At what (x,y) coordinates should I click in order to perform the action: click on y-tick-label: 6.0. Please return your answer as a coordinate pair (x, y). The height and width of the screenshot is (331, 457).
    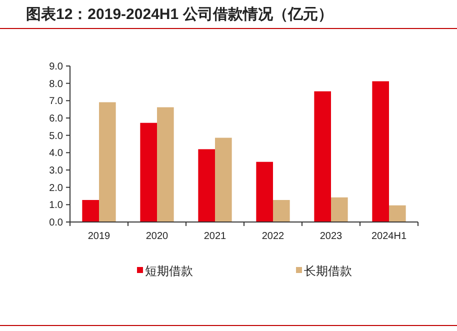
    Looking at the image, I should click on (56, 119).